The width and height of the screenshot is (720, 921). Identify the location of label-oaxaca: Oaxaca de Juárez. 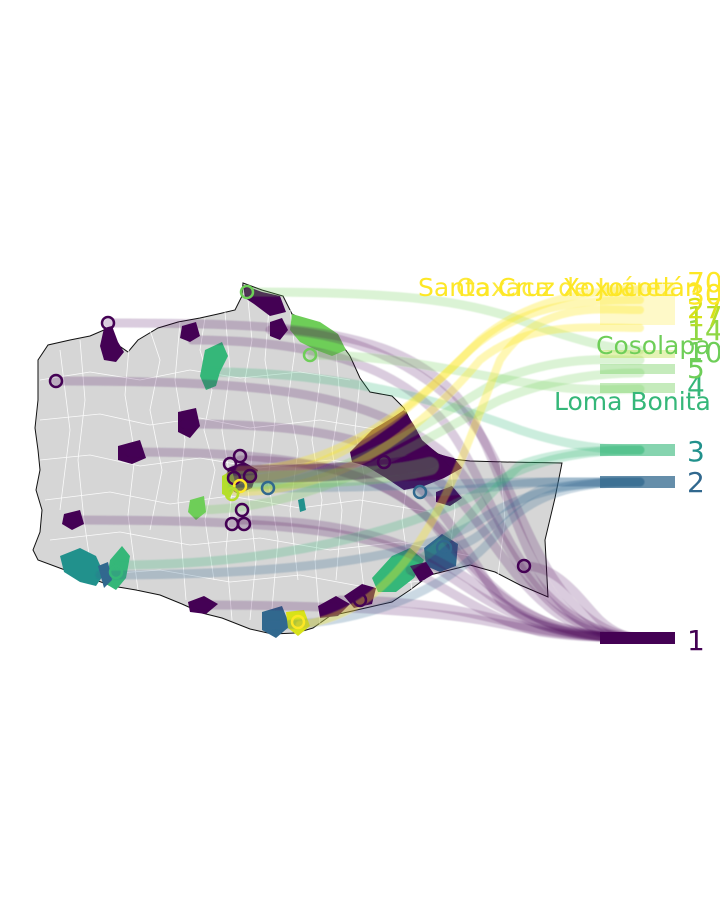
(565, 287).